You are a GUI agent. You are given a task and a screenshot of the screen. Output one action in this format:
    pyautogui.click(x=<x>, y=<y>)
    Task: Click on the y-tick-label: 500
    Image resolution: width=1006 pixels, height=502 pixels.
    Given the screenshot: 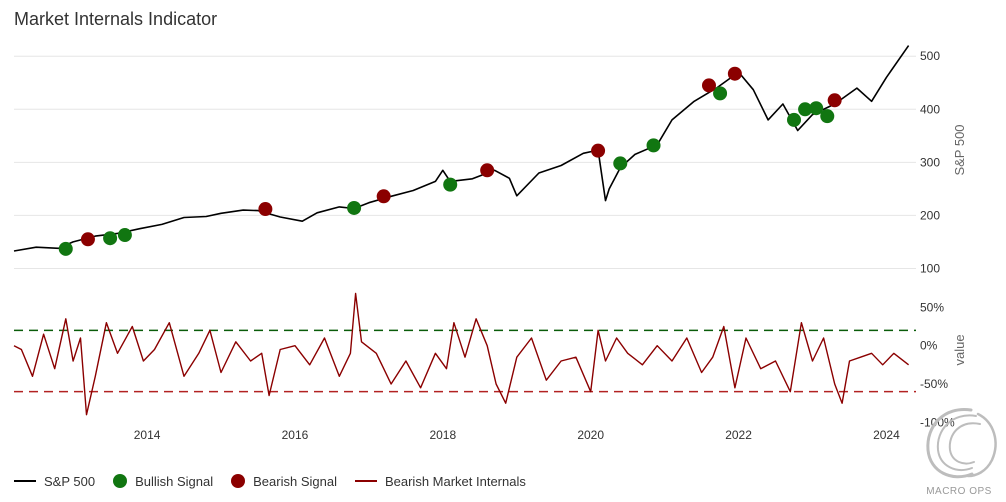 What is the action you would take?
    pyautogui.click(x=930, y=56)
    